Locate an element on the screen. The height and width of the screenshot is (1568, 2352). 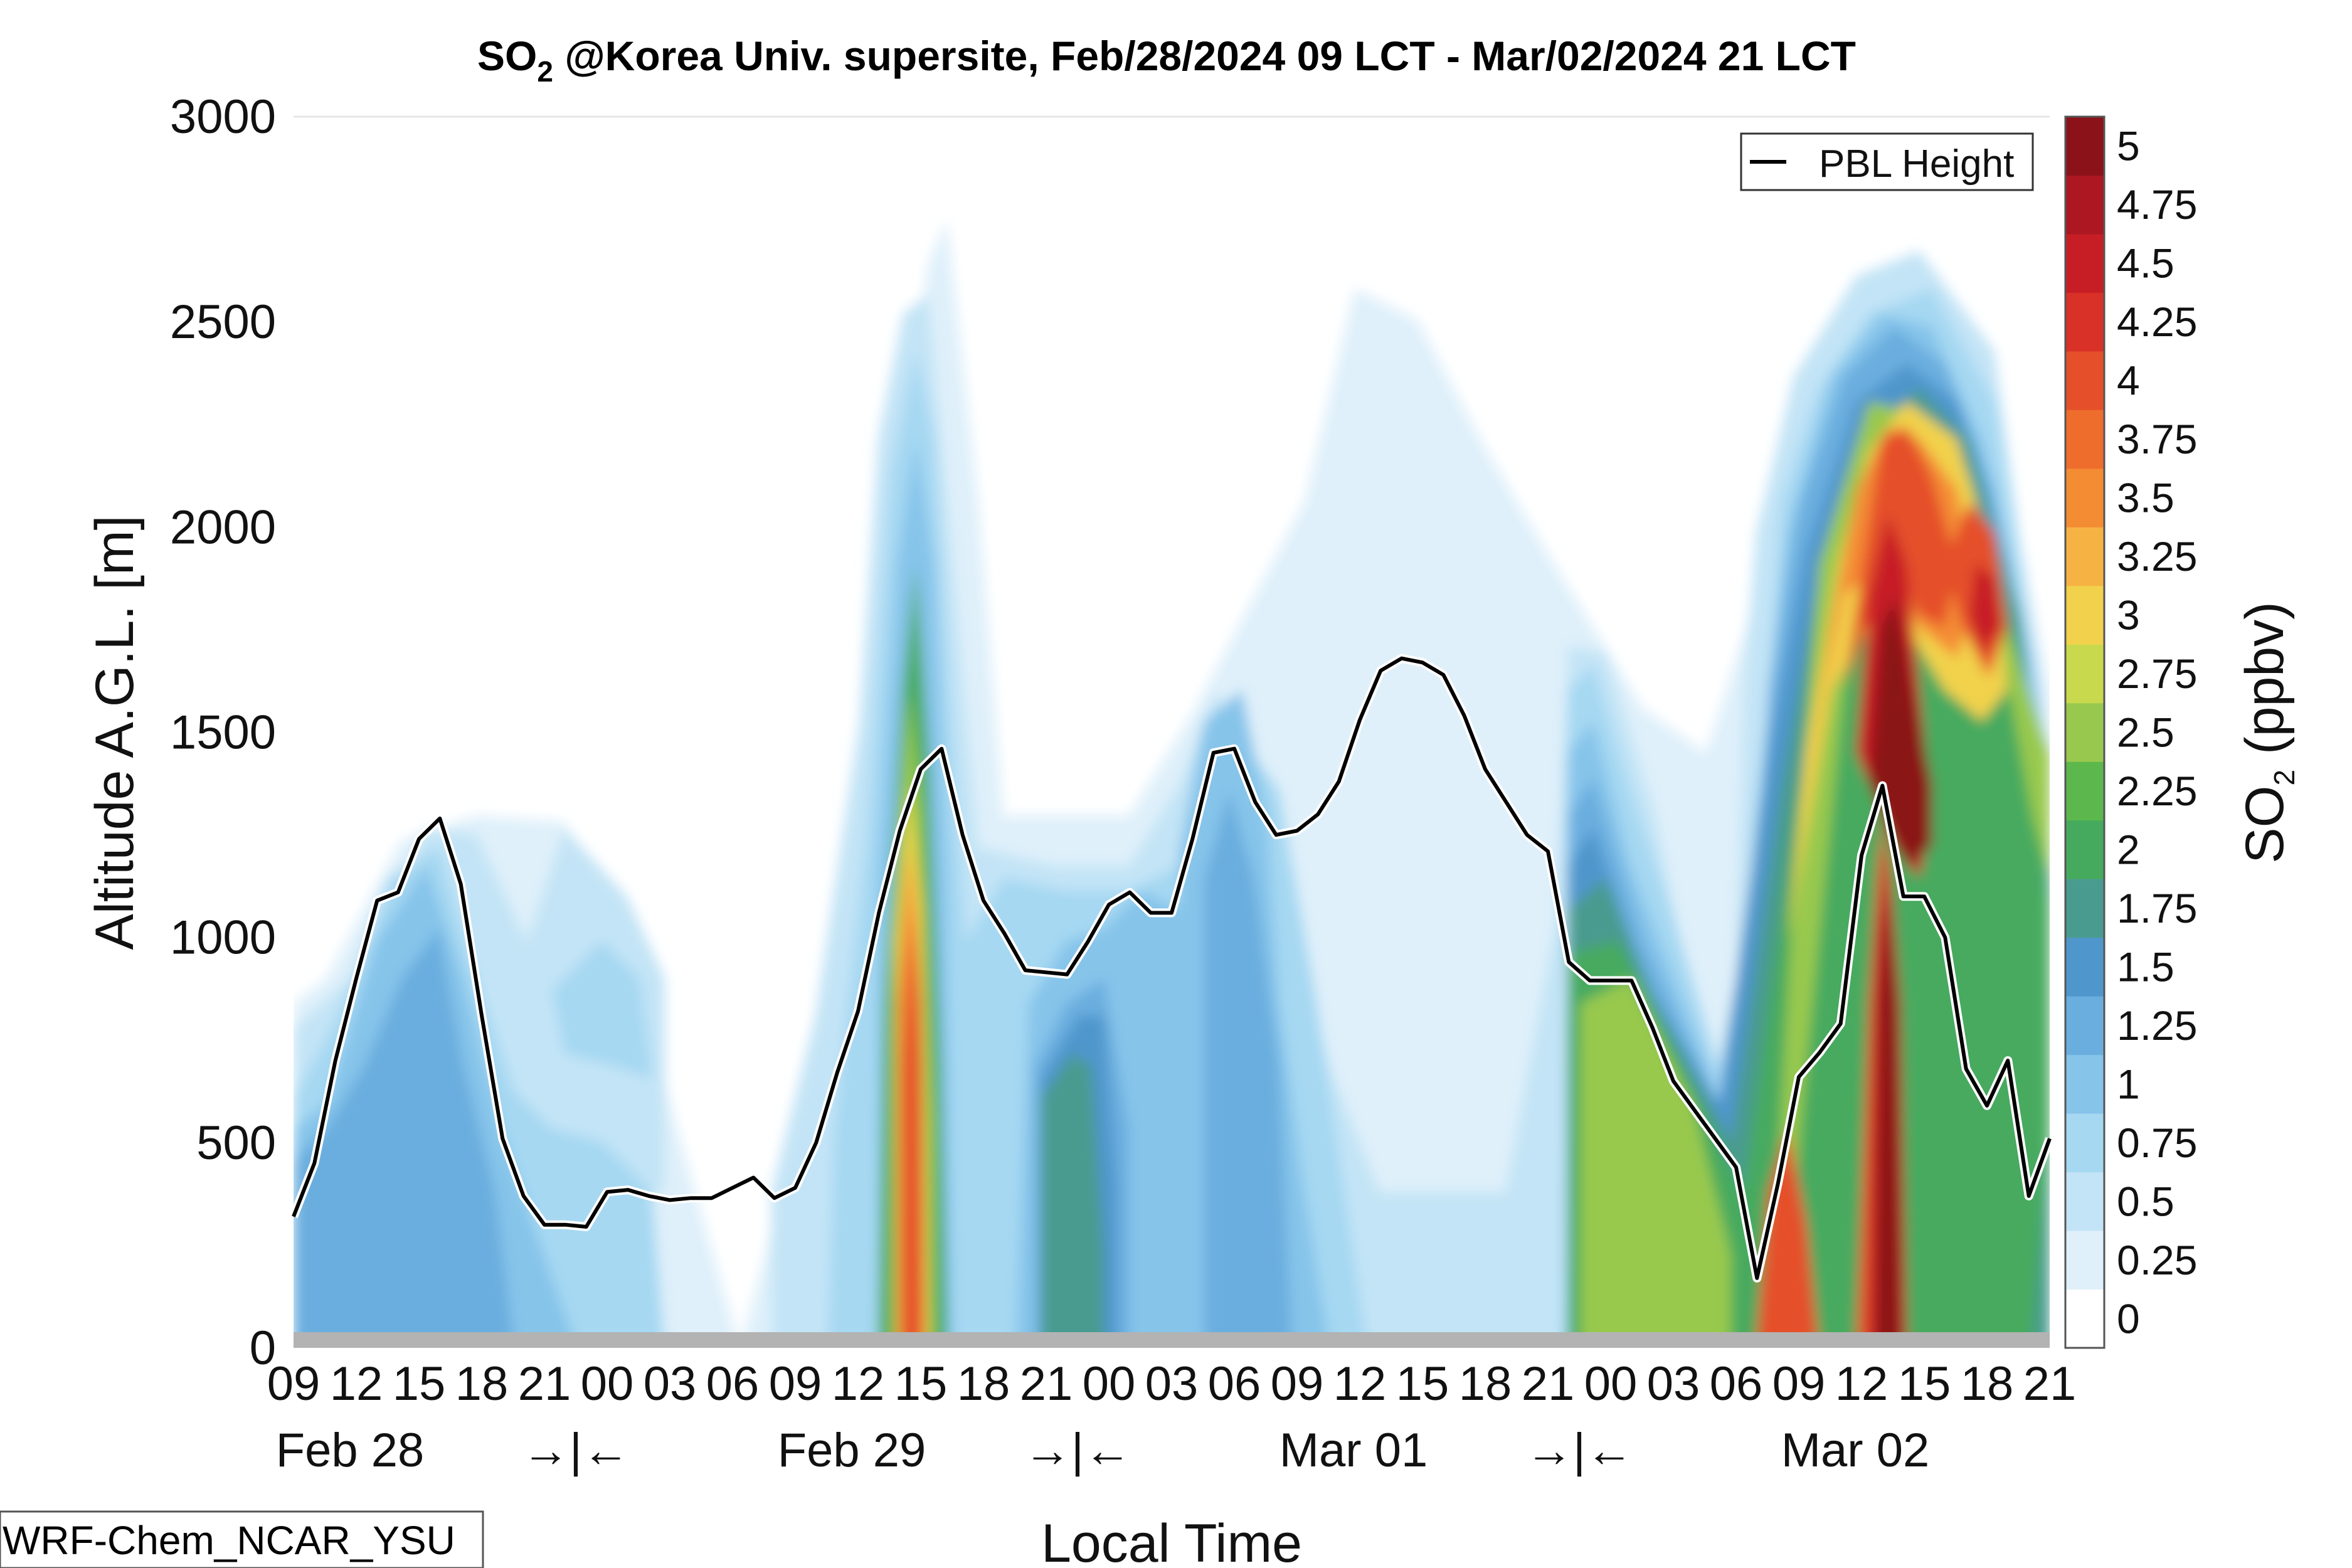
colorbar-label: SO2 (ppbv) is located at coordinates (2268, 733).